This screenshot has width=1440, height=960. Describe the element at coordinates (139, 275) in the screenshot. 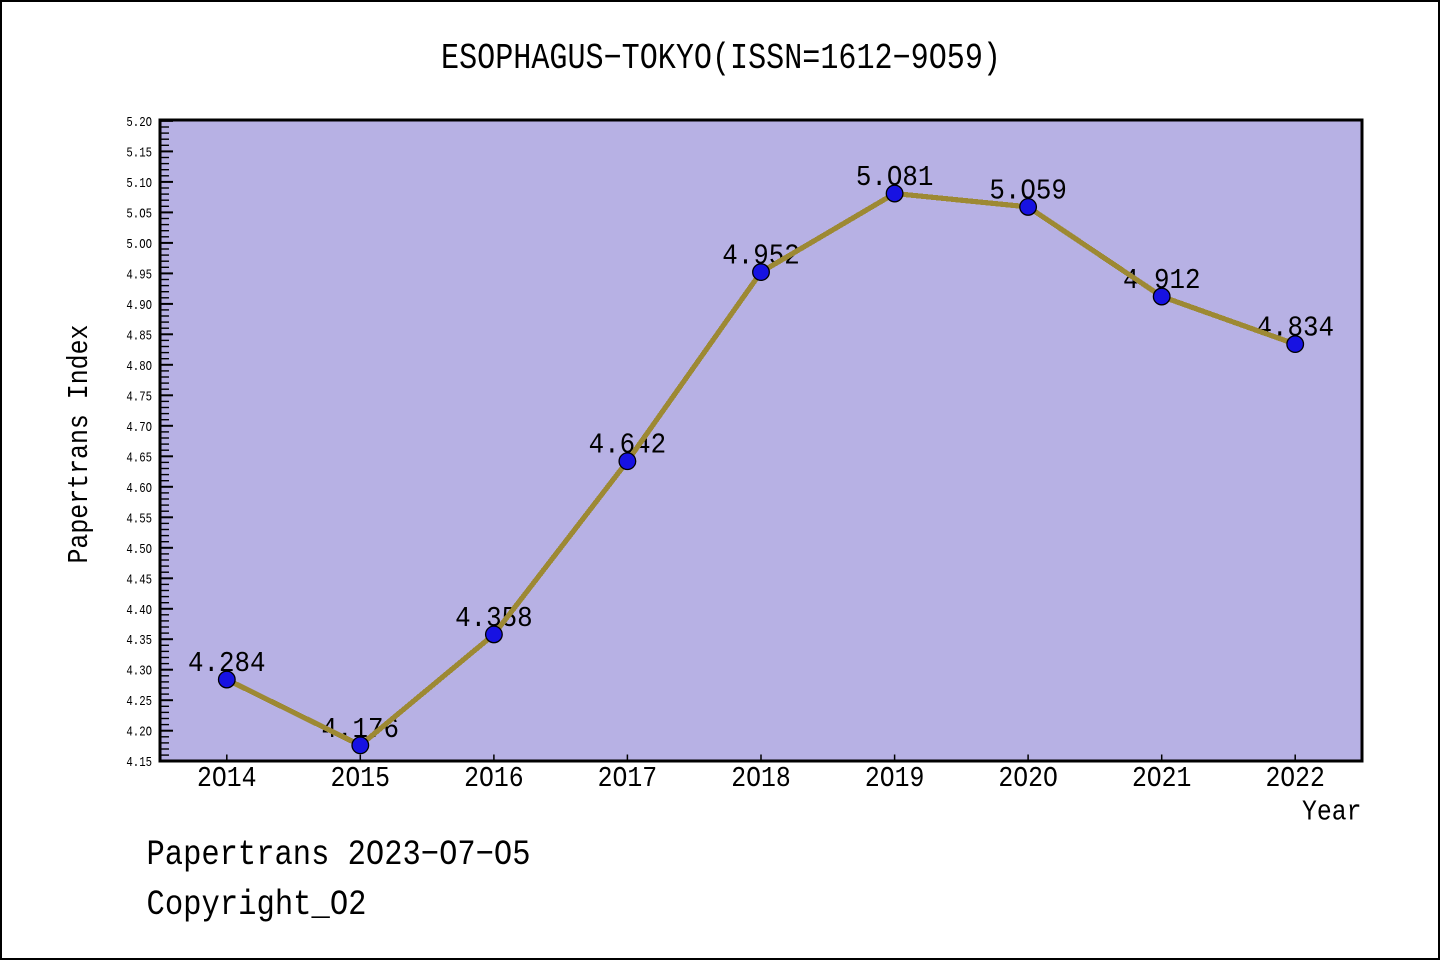

I see `svg-text: 4.95` at that location.